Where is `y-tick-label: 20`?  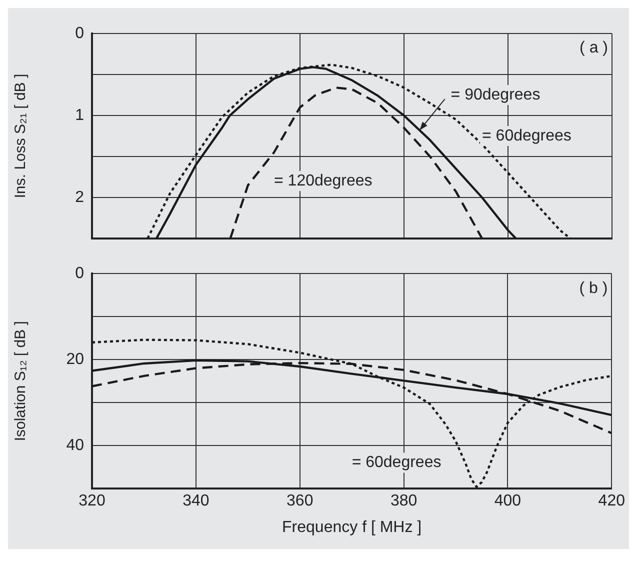
y-tick-label: 20 is located at coordinates (75, 359).